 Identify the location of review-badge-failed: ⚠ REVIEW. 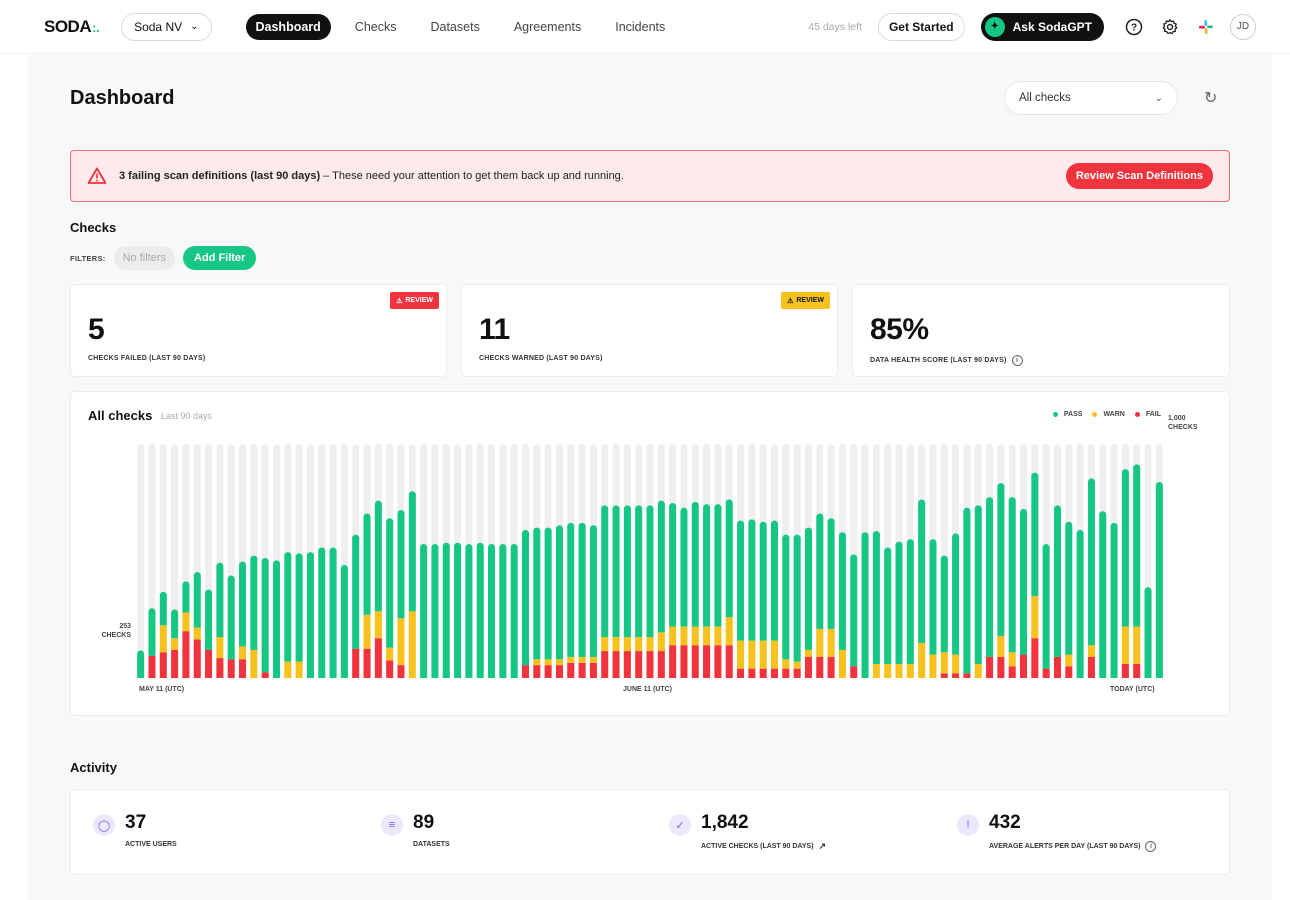
(414, 300).